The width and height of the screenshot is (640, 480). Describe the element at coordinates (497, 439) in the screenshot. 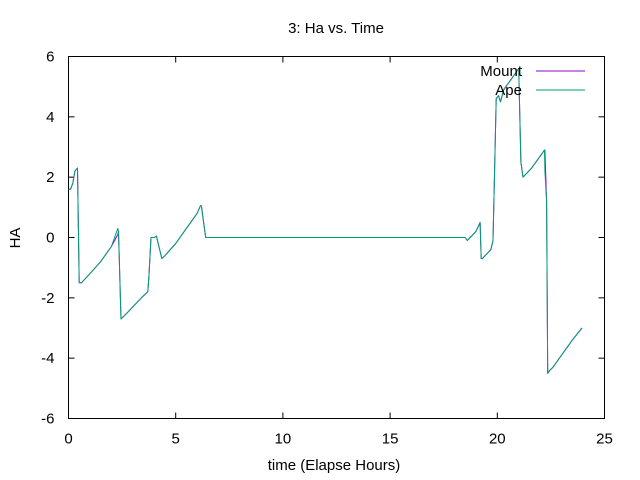

I see `x-tick-label: 20` at that location.